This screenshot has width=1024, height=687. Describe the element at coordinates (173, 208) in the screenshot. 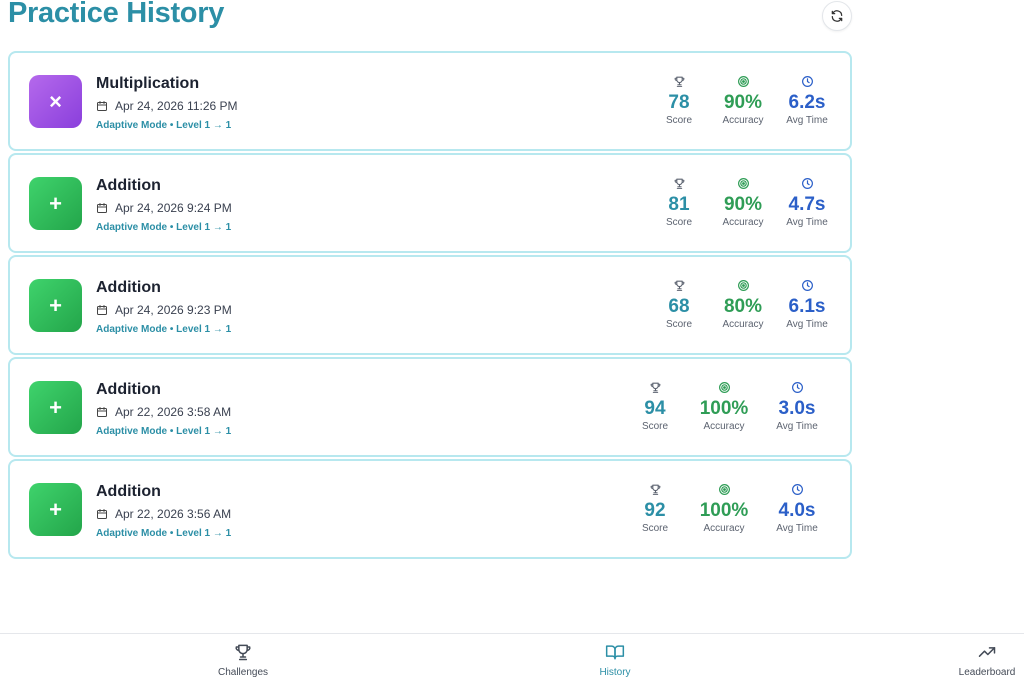

I see `session-date: Apr 24, 2026 9:24 PM` at that location.